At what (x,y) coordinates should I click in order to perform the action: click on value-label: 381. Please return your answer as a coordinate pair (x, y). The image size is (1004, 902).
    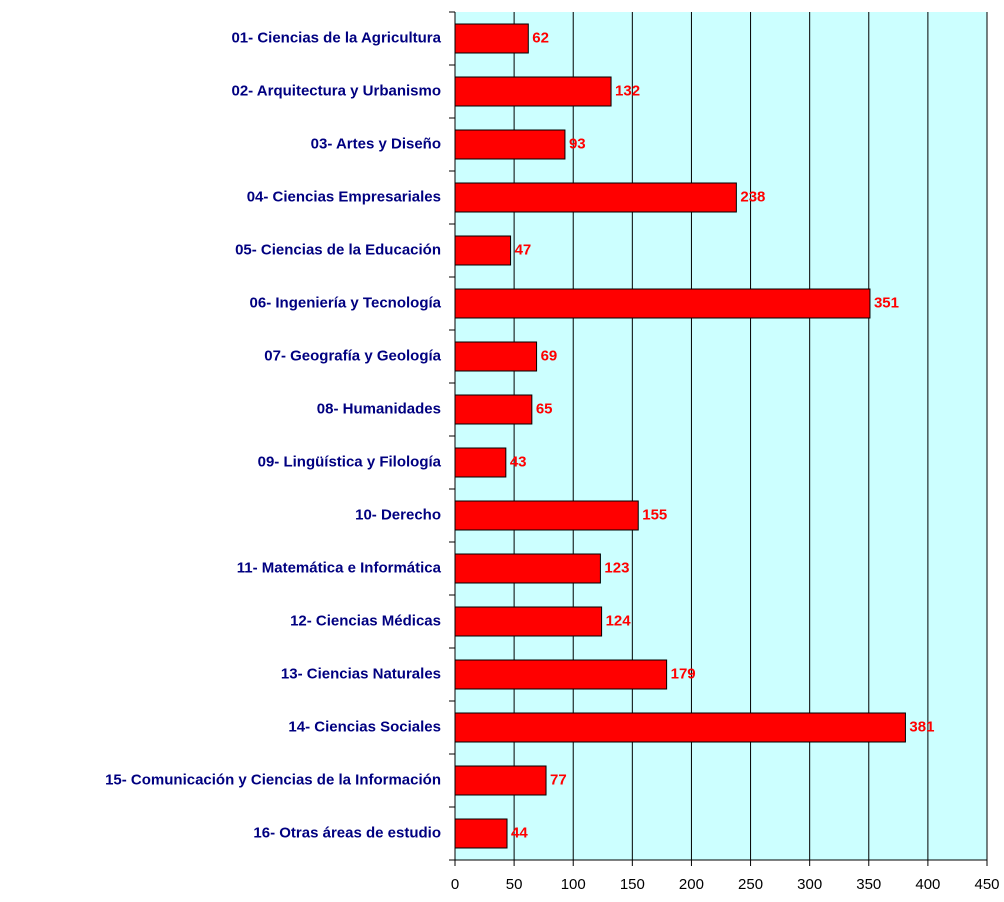
    Looking at the image, I should click on (921, 726).